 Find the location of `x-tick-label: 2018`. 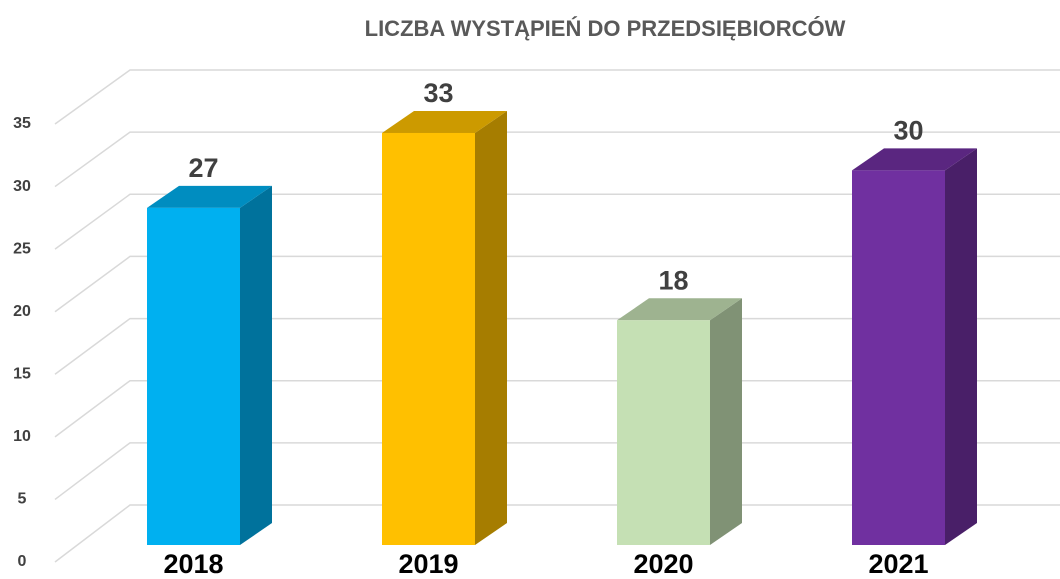

x-tick-label: 2018 is located at coordinates (193, 564).